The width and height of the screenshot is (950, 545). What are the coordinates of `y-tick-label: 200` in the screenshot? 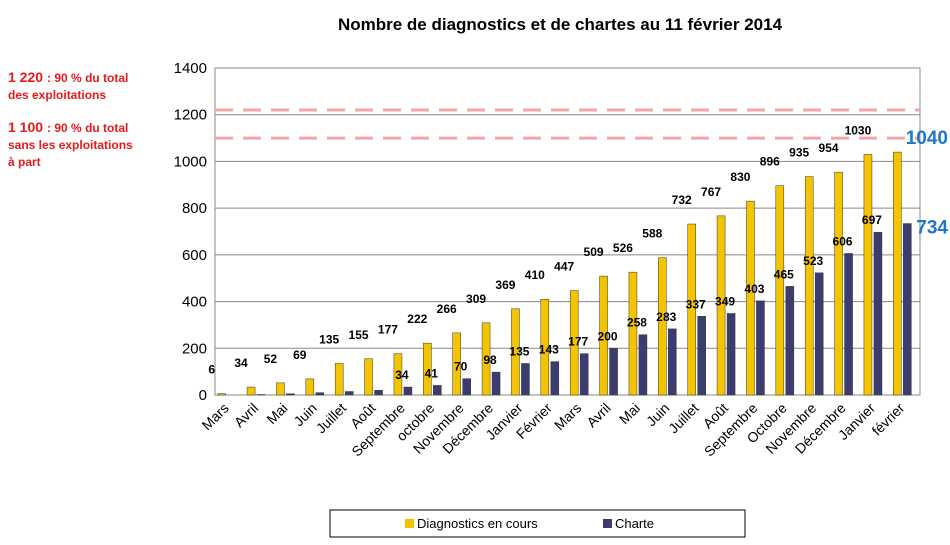 It's located at (194, 348).